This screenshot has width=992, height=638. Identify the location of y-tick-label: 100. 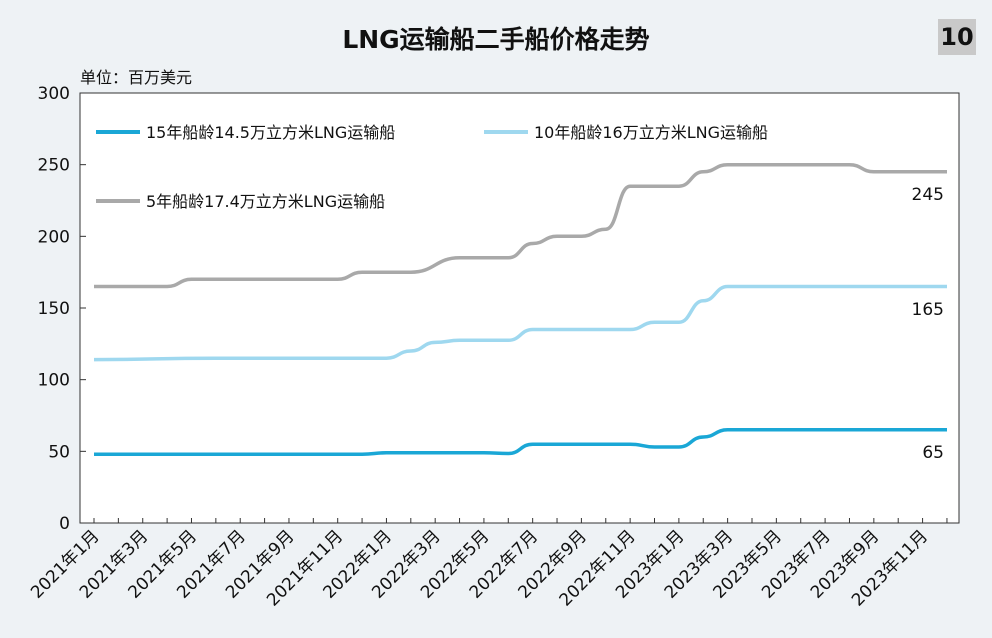
(54, 381).